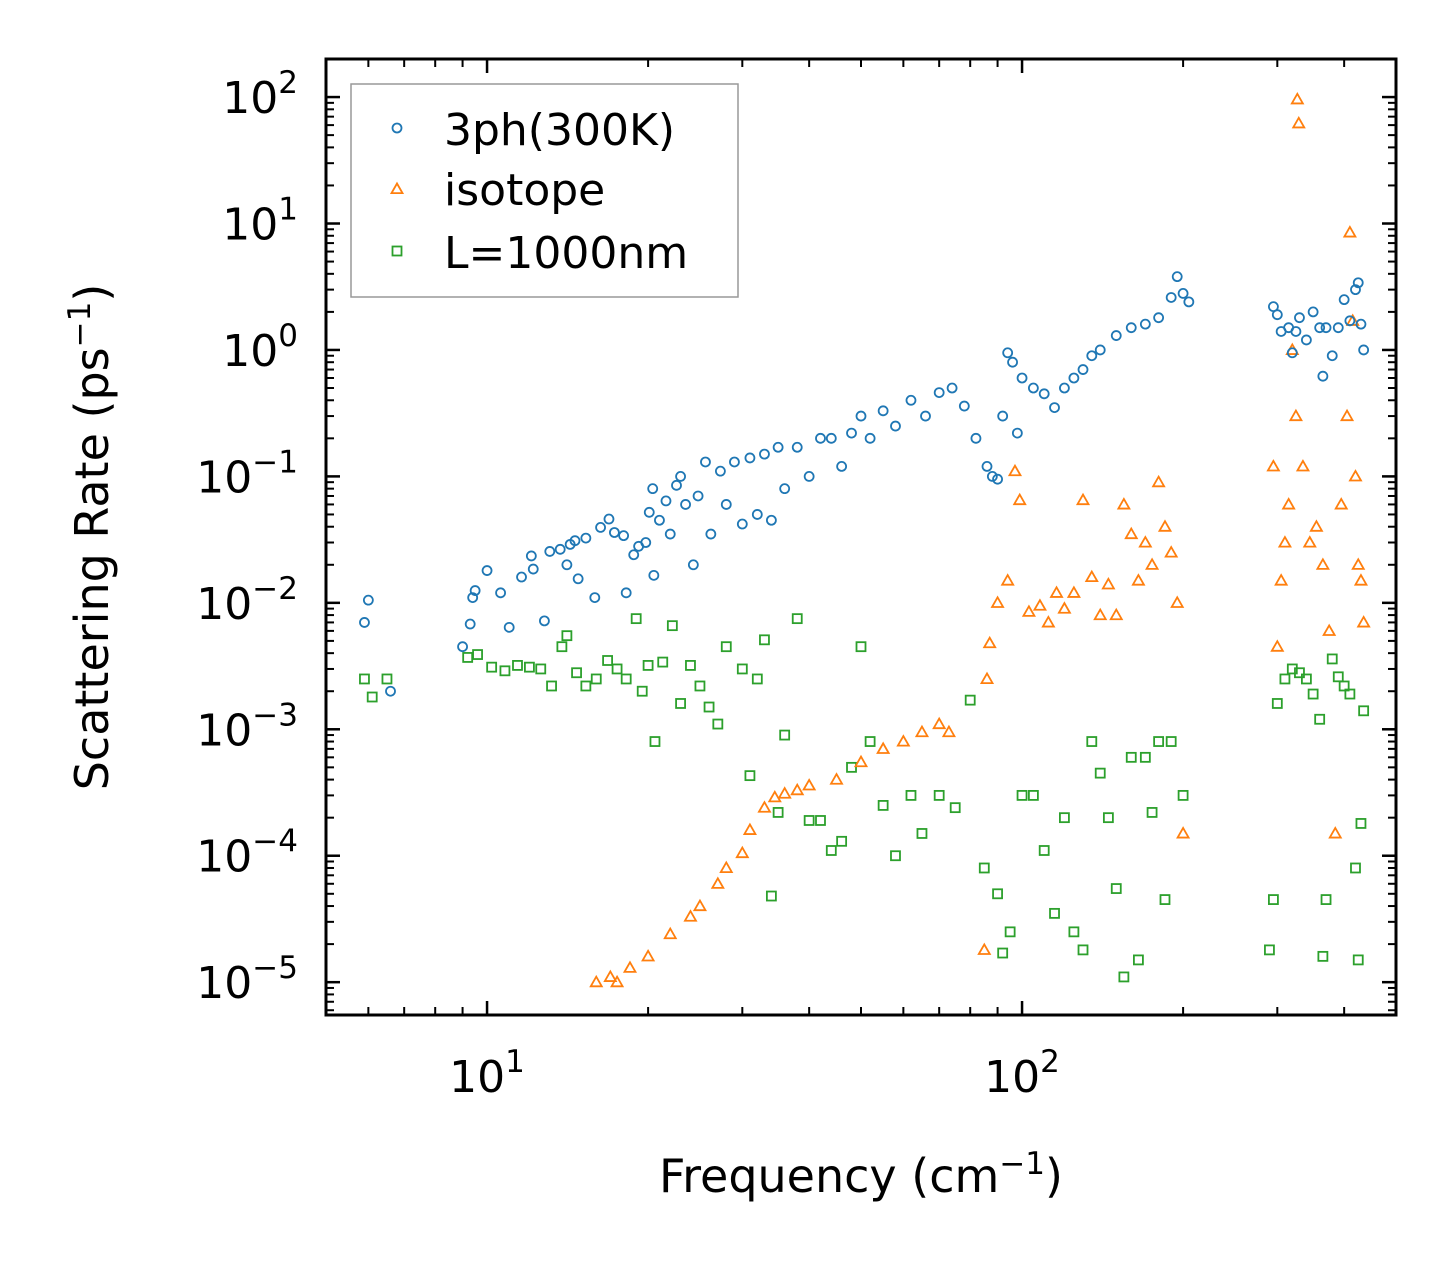 The height and width of the screenshot is (1265, 1455). Describe the element at coordinates (260, 347) in the screenshot. I see `y-tick-label: 10⁰` at that location.